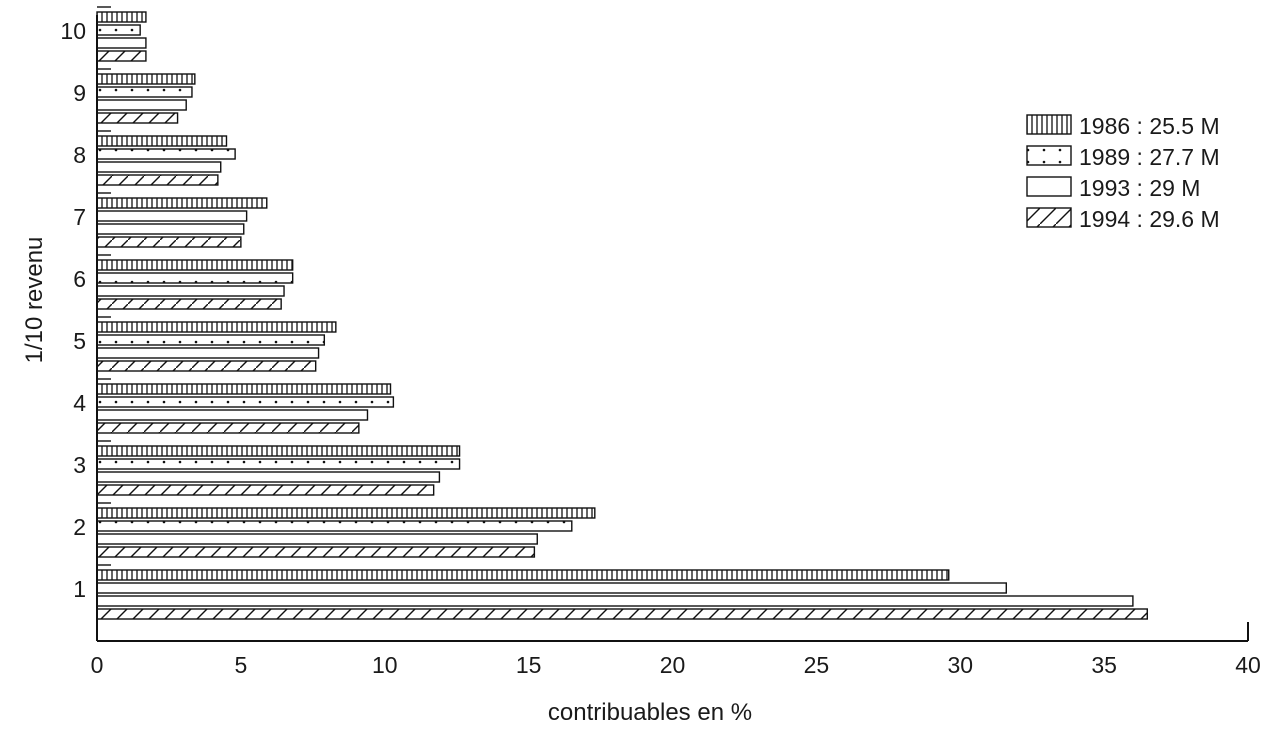 The height and width of the screenshot is (729, 1261). I want to click on x-axis-title: contribuables en %, so click(650, 712).